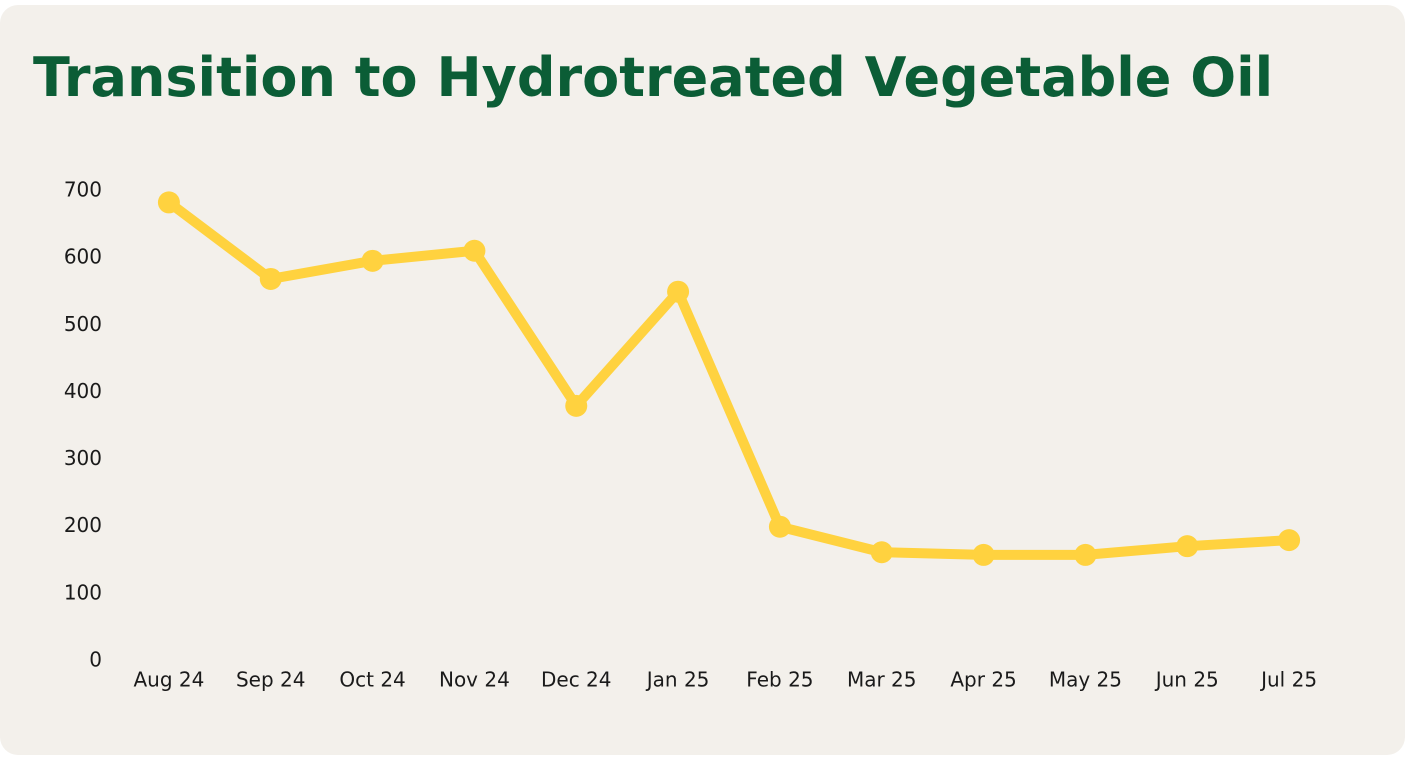 Image resolution: width=1407 pixels, height=758 pixels. I want to click on y-tick-label: 600, so click(83, 257).